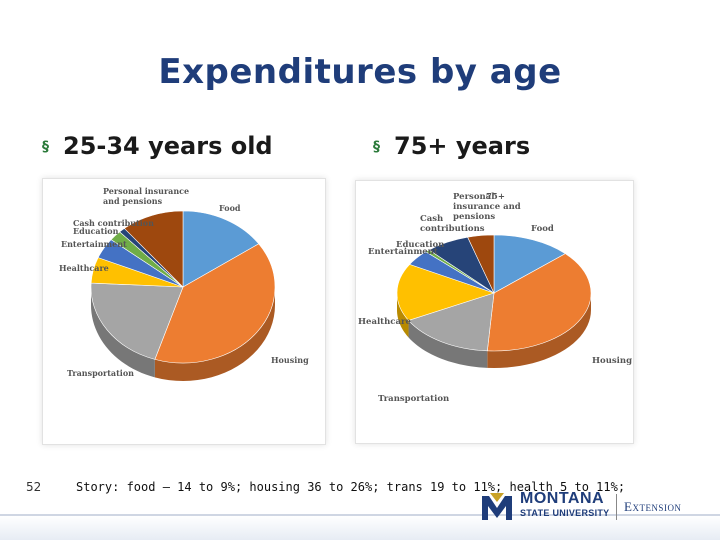 Image resolution: width=720 pixels, height=540 pixels. What do you see at coordinates (497, 506) in the screenshot?
I see `montana-m-icon` at bounding box center [497, 506].